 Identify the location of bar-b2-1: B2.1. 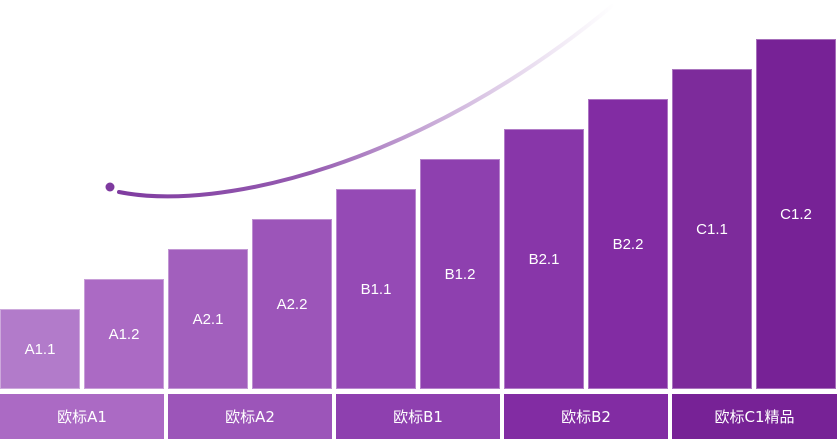
(544, 259).